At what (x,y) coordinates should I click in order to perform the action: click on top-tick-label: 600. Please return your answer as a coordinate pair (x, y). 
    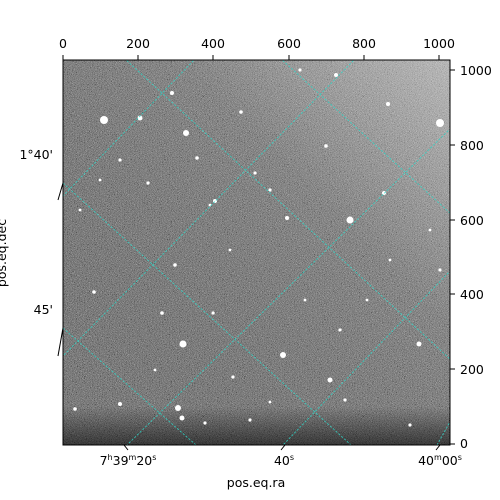
    Looking at the image, I should click on (289, 43).